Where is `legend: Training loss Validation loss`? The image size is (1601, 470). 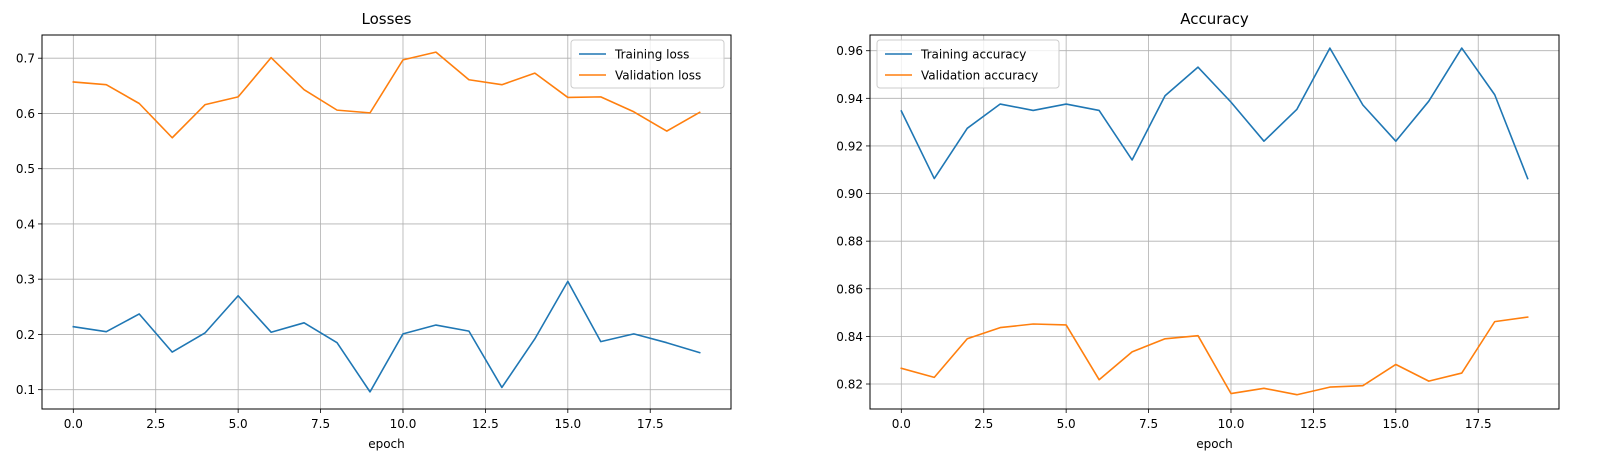 legend: Training loss Validation loss is located at coordinates (647, 64).